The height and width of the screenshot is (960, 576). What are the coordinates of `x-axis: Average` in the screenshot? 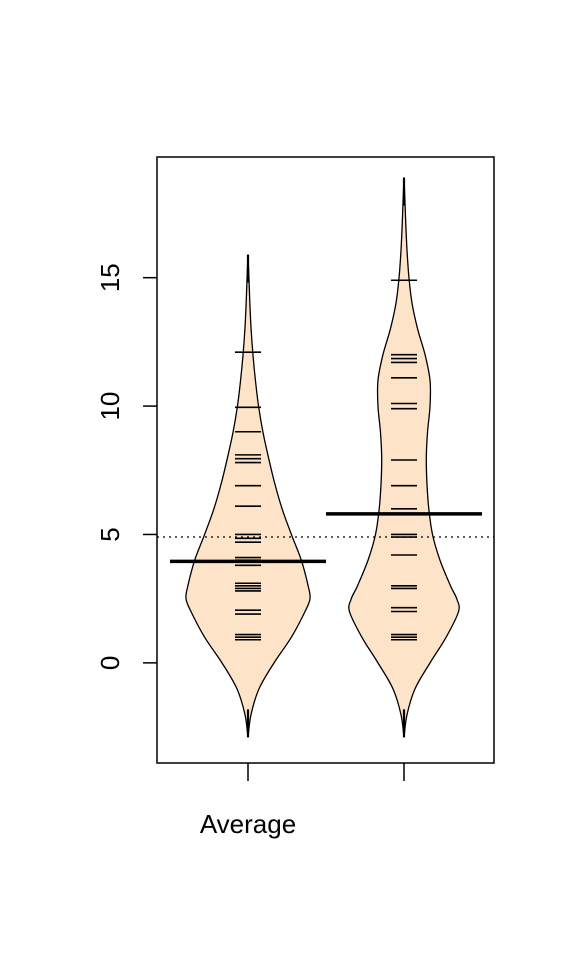 It's located at (302, 801).